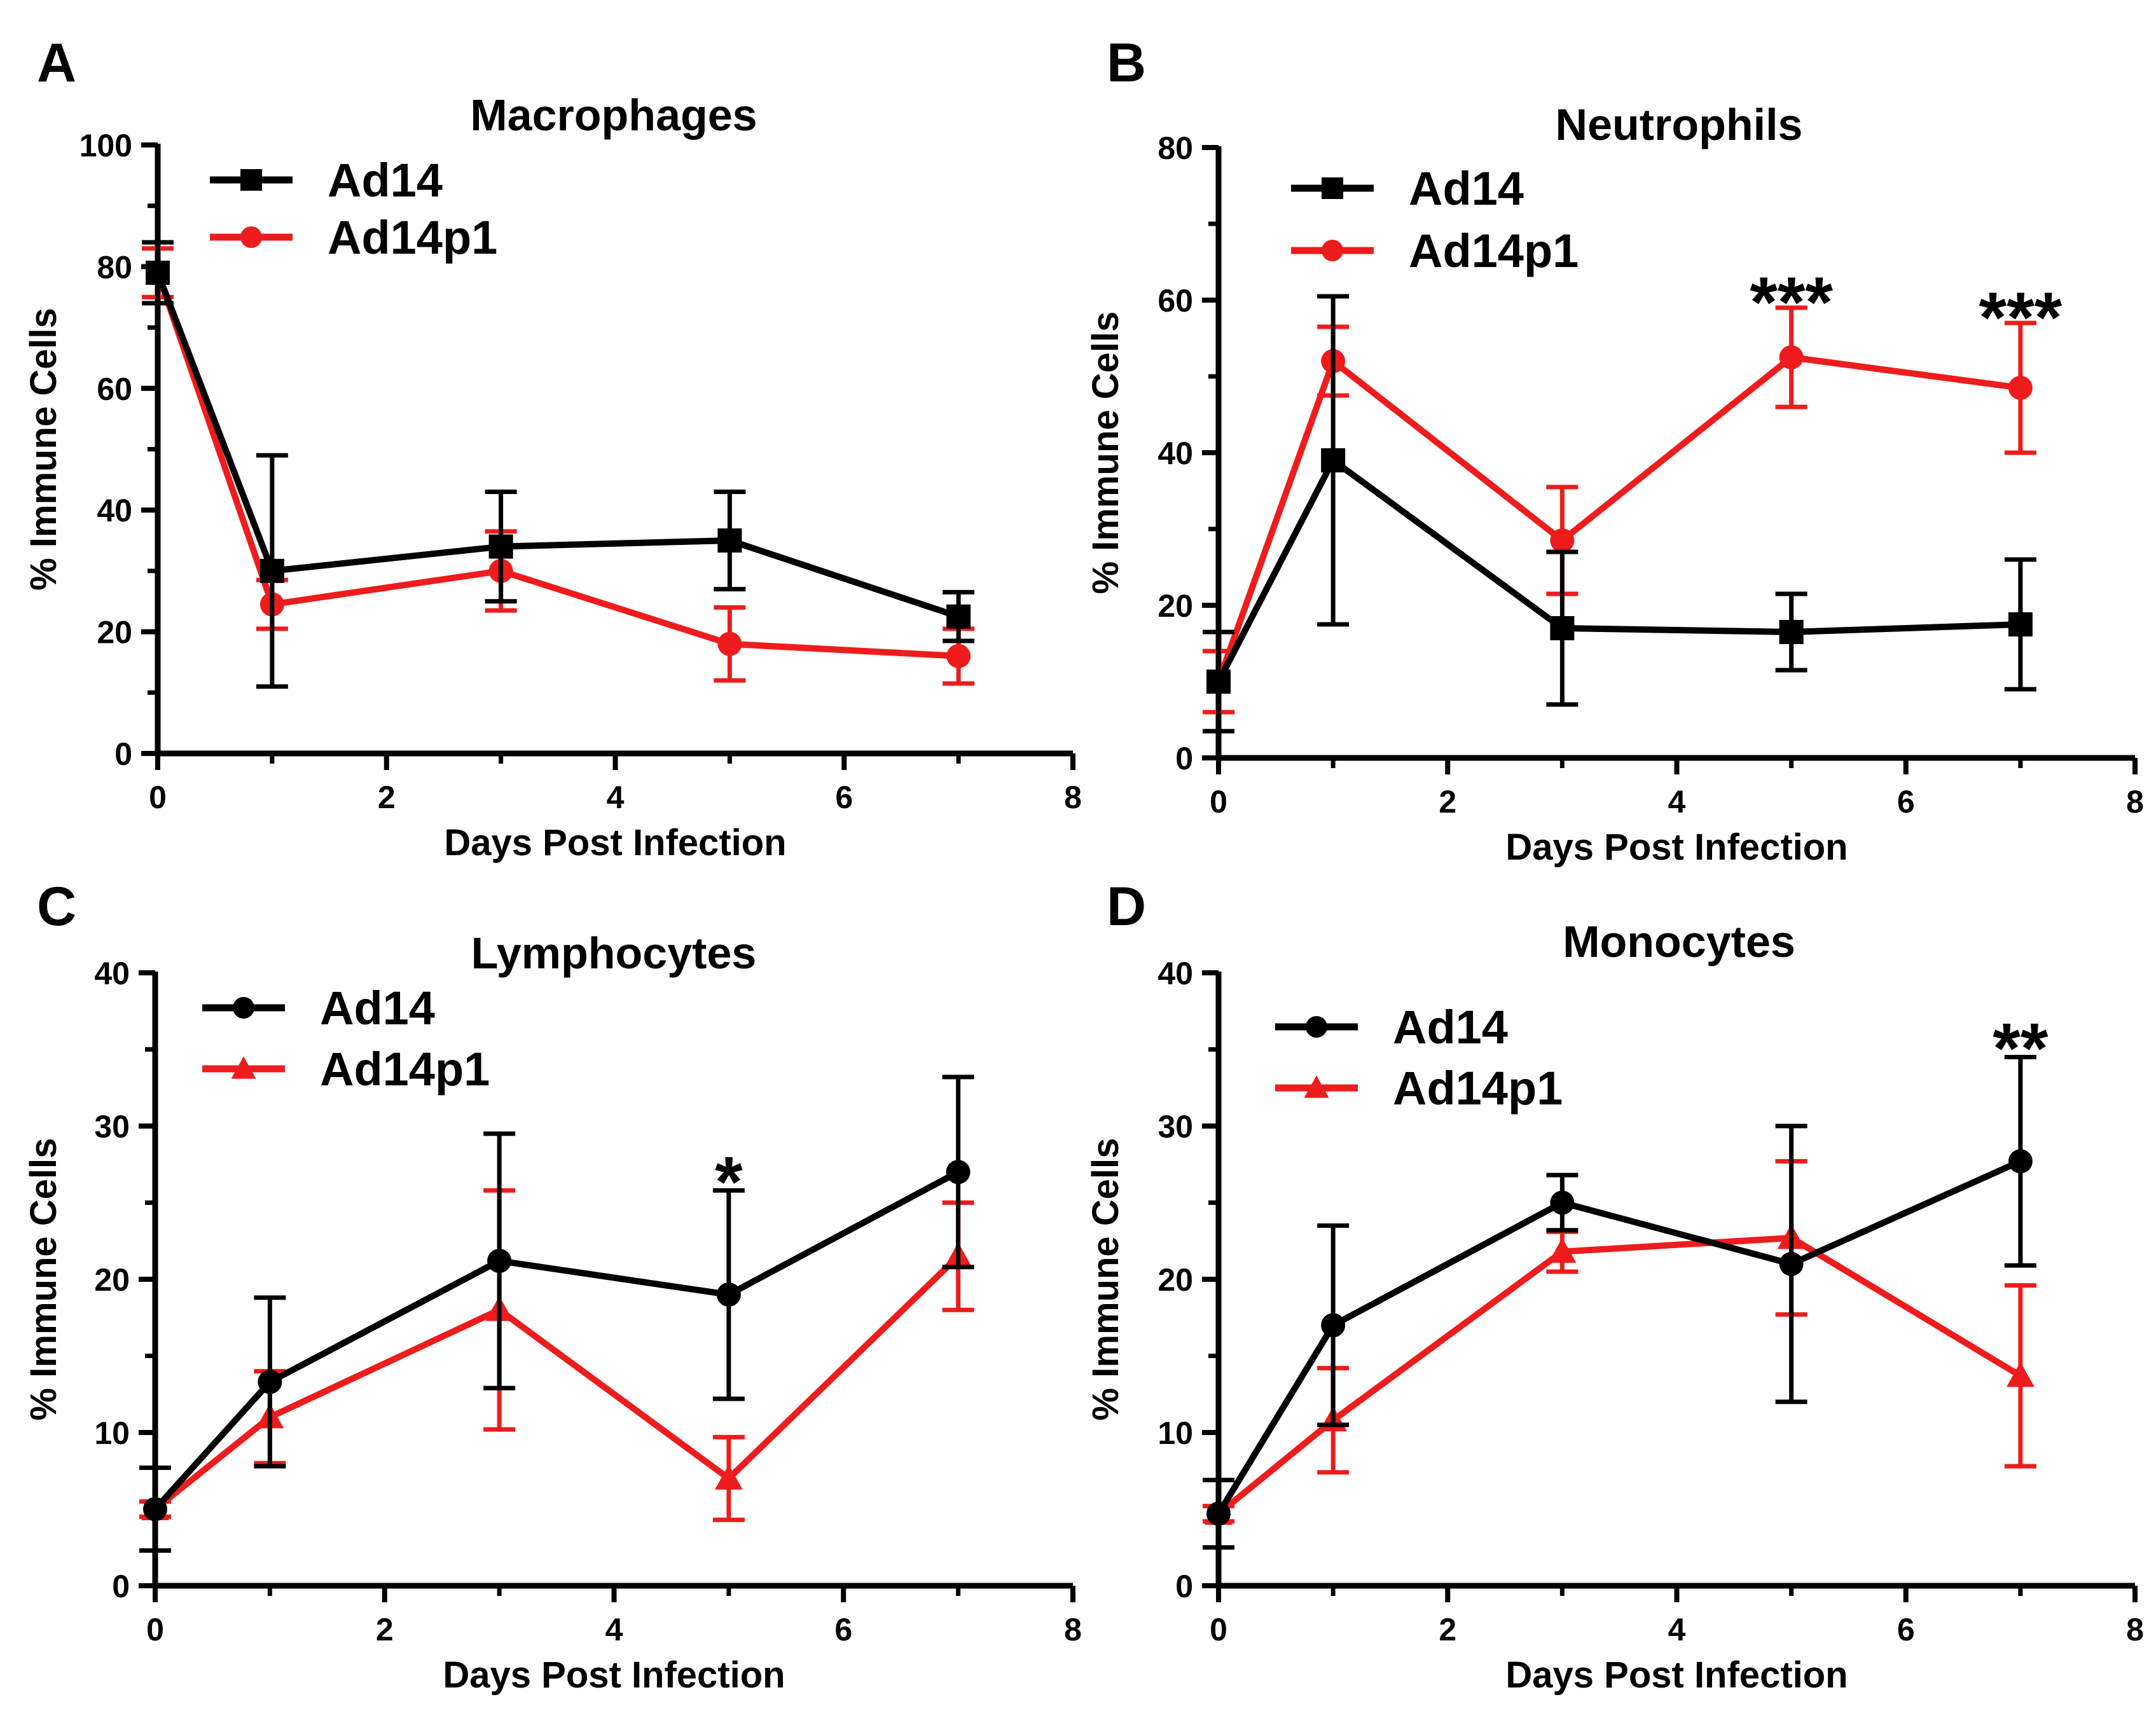  Describe the element at coordinates (56, 906) in the screenshot. I see `panel-label: C` at that location.